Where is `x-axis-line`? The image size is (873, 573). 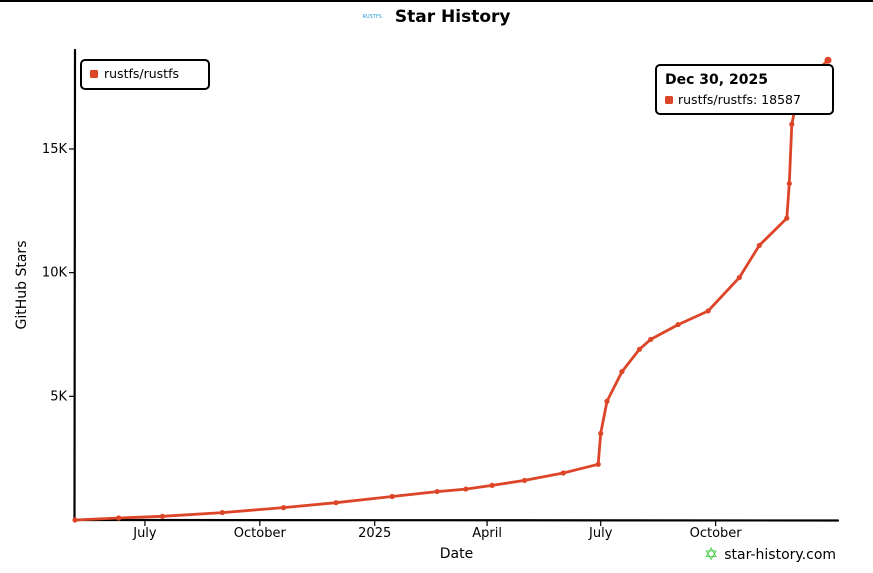 x-axis-line is located at coordinates (456, 520).